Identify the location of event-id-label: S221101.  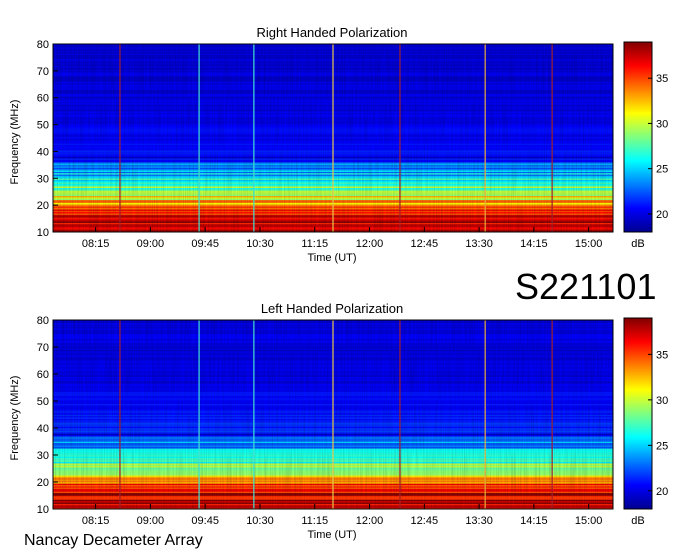
(585, 286).